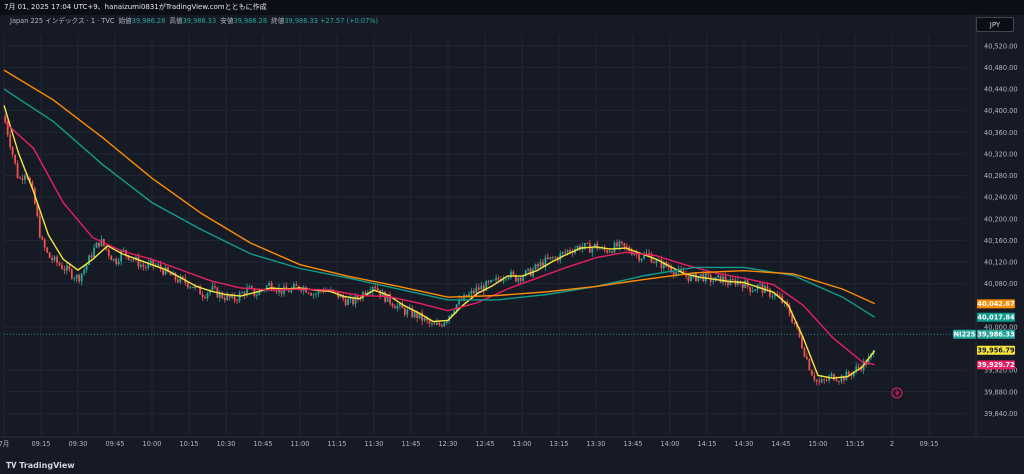  I want to click on legend-low: 39,986.28, so click(250, 21).